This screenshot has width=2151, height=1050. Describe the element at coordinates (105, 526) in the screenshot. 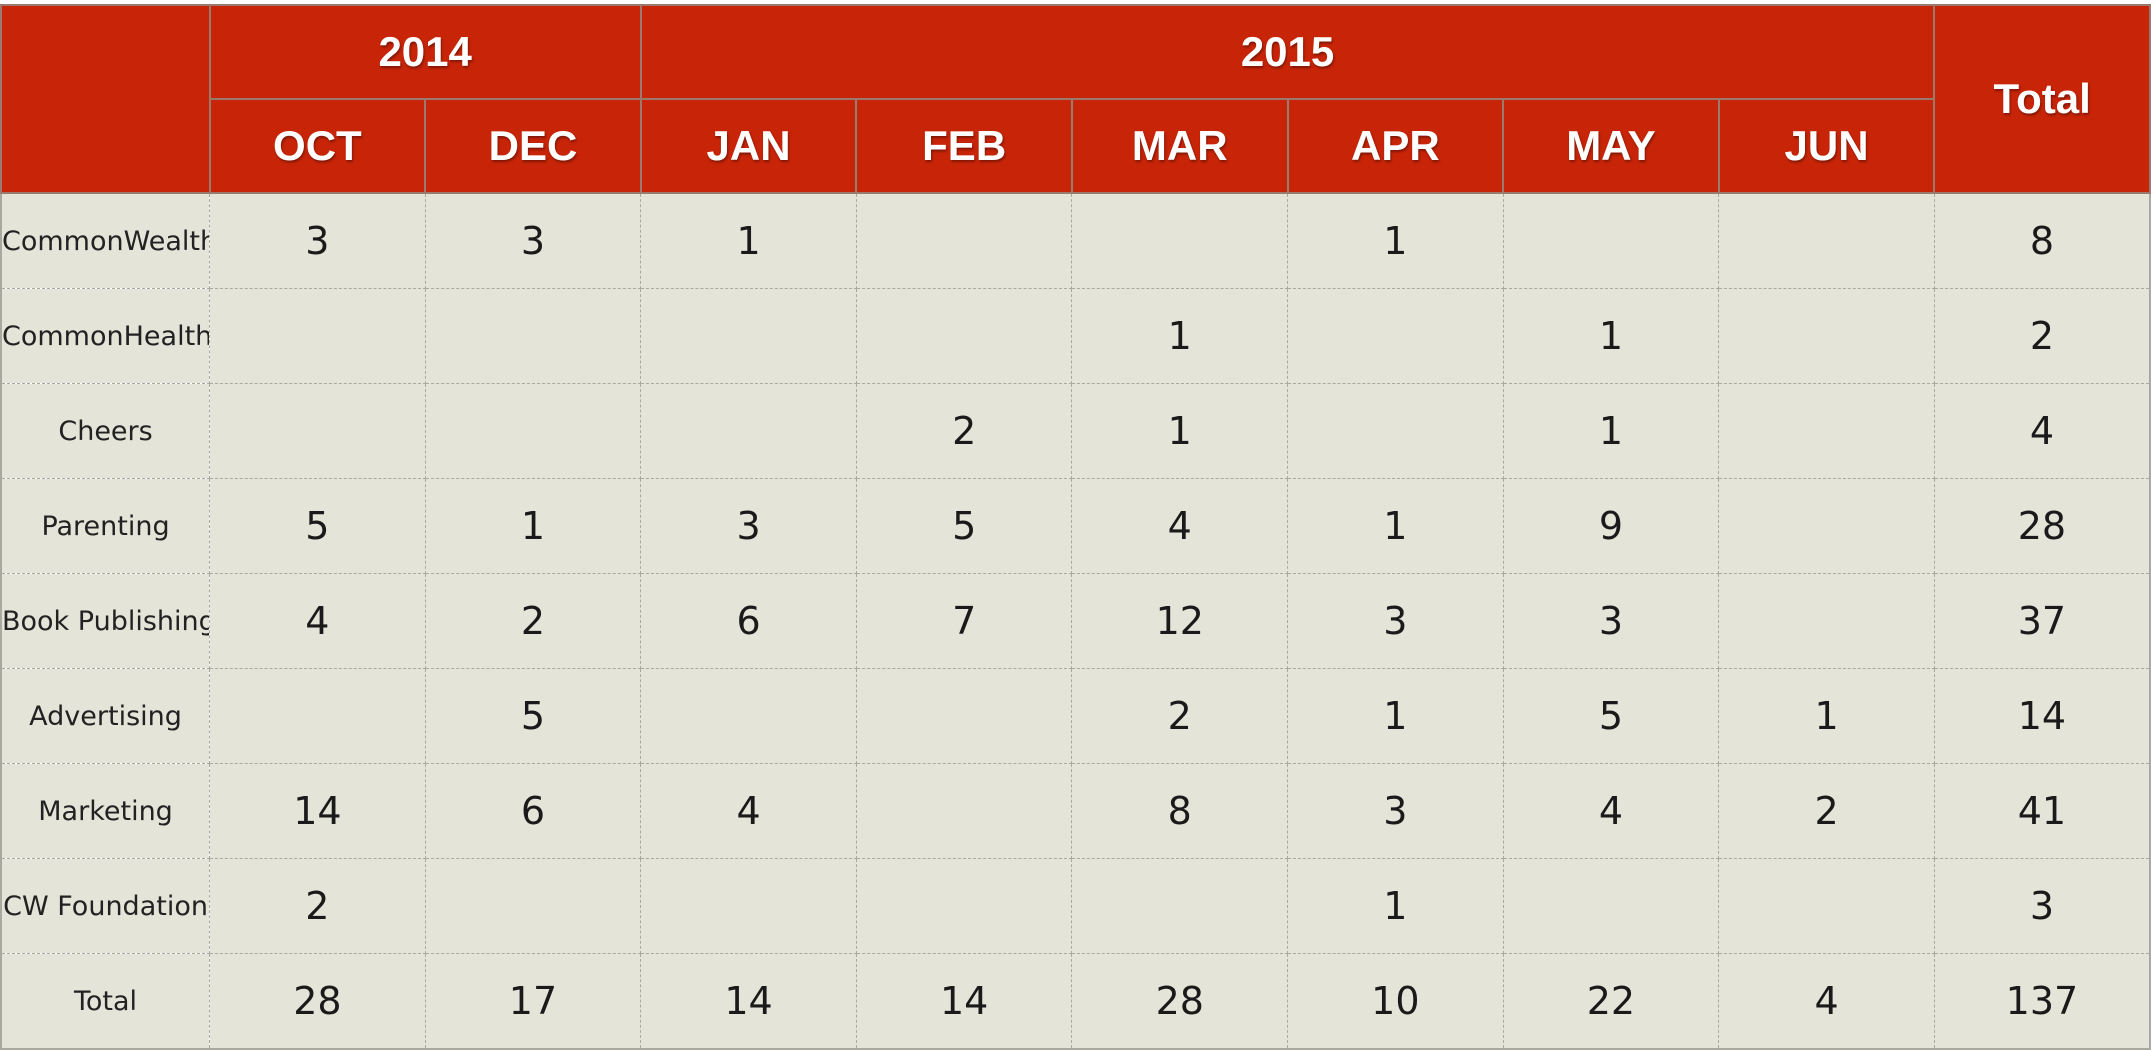

I see `row-label-cell: Parenting` at that location.